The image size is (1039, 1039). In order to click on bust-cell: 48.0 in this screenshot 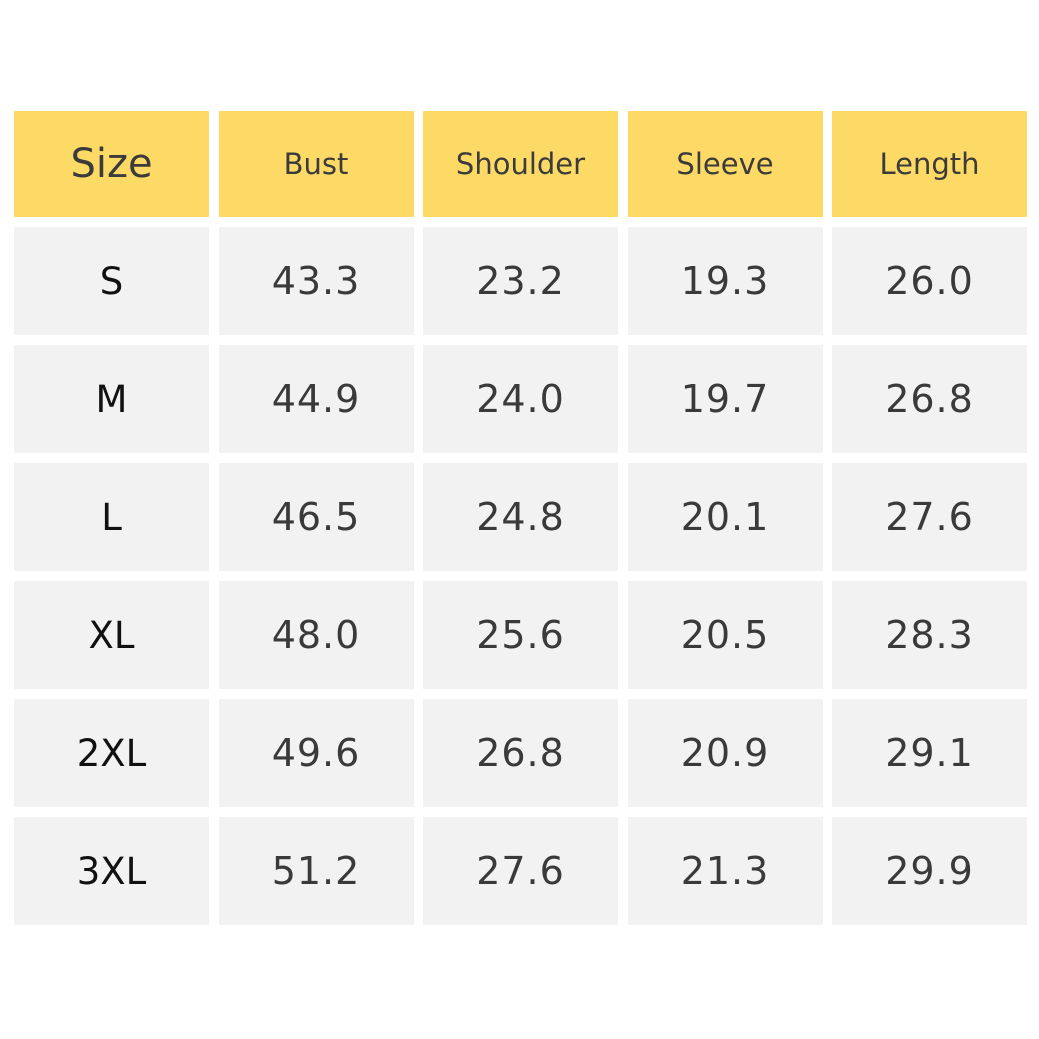, I will do `click(316, 635)`.